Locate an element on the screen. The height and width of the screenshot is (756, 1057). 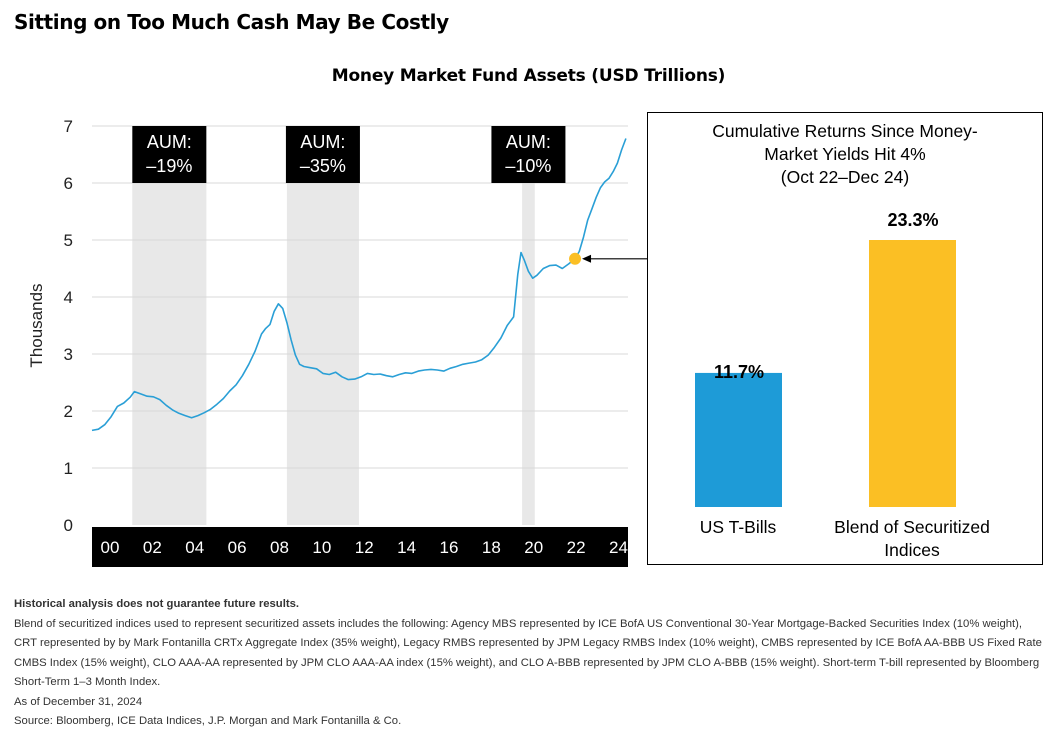
x-tick-label: 22 is located at coordinates (576, 547).